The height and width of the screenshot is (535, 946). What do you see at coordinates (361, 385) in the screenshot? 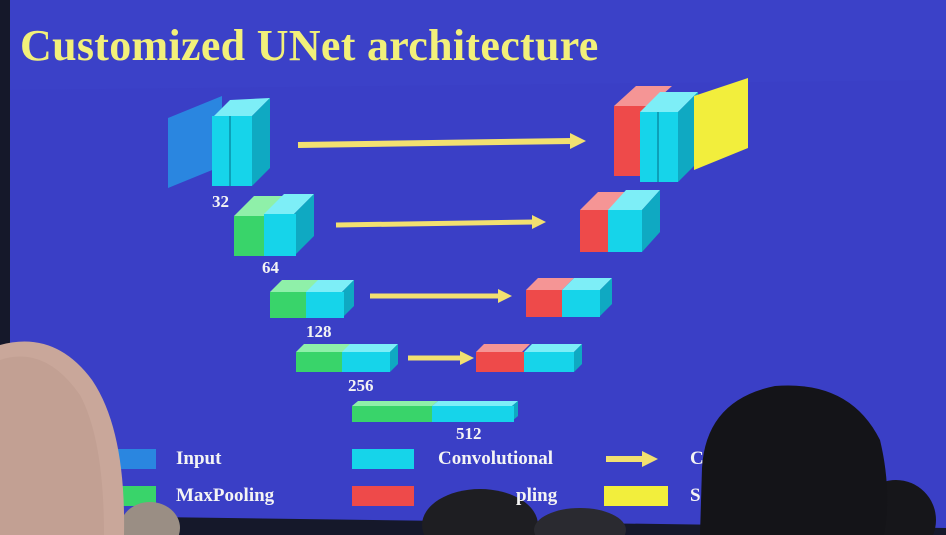
I see `channel-label-256: 256` at bounding box center [361, 385].